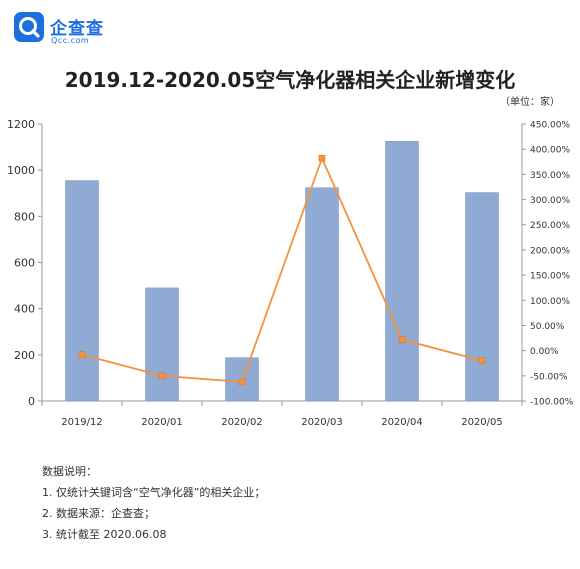 The image size is (580, 569). Describe the element at coordinates (530, 102) in the screenshot. I see `unit-label: （单位：家）` at that location.